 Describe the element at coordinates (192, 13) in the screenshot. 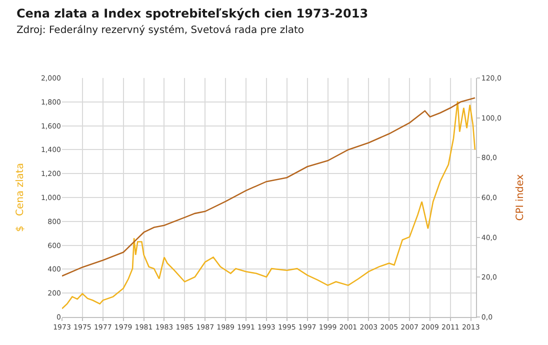

I see `chart-title: Cena zlata a Index spotrebiteľských cien 1973-2013` at that location.